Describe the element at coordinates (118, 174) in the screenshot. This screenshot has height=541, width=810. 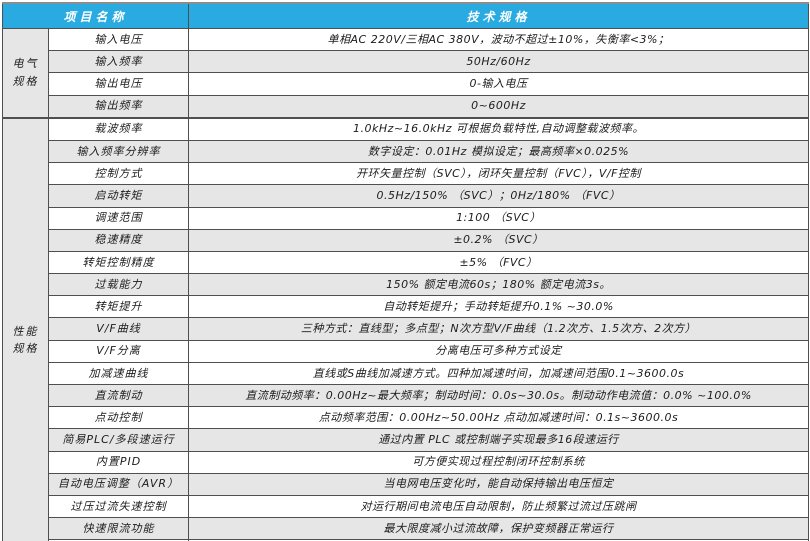
I see `spec-item-label: 控制方式` at that location.